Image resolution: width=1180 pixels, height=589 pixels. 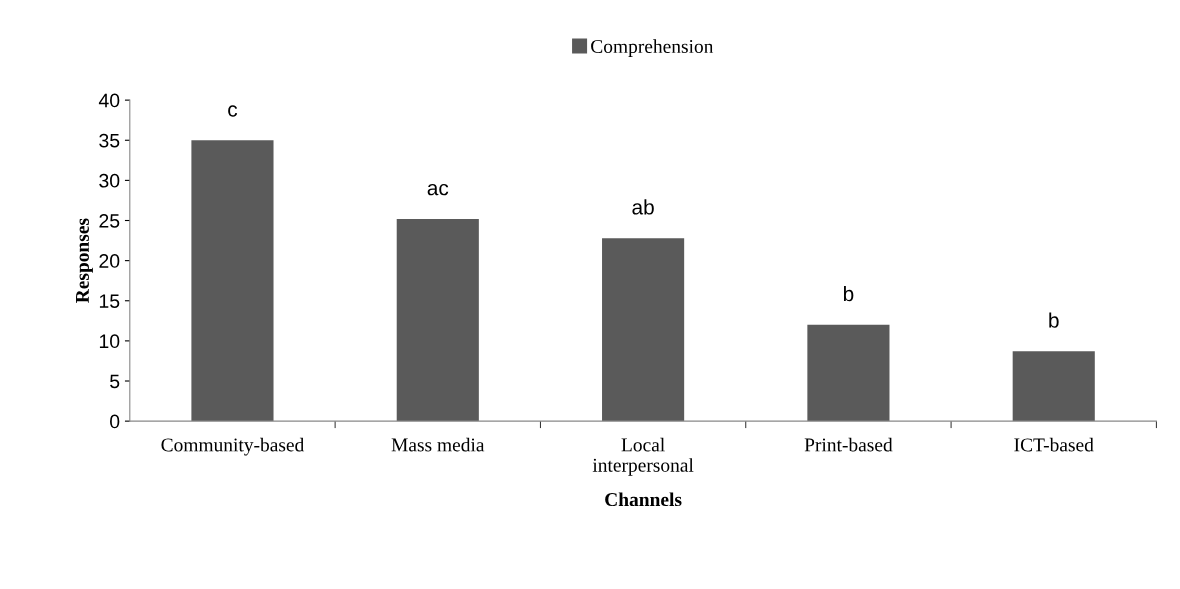 I want to click on y-axis-title: Responses, so click(x=84, y=260).